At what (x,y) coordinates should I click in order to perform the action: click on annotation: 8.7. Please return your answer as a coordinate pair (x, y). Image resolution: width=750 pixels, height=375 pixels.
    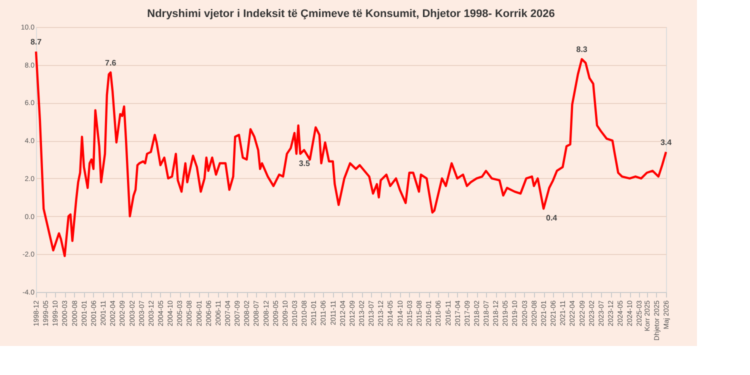
    Looking at the image, I should click on (36, 42).